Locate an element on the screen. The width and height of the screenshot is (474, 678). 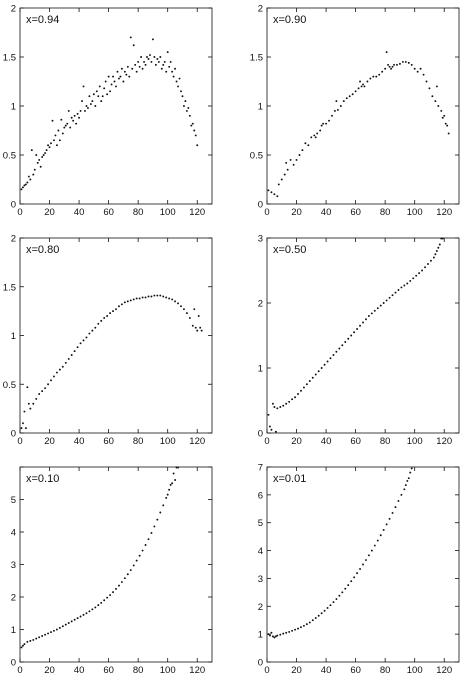
panel-label: x=0.80 is located at coordinates (42, 250).